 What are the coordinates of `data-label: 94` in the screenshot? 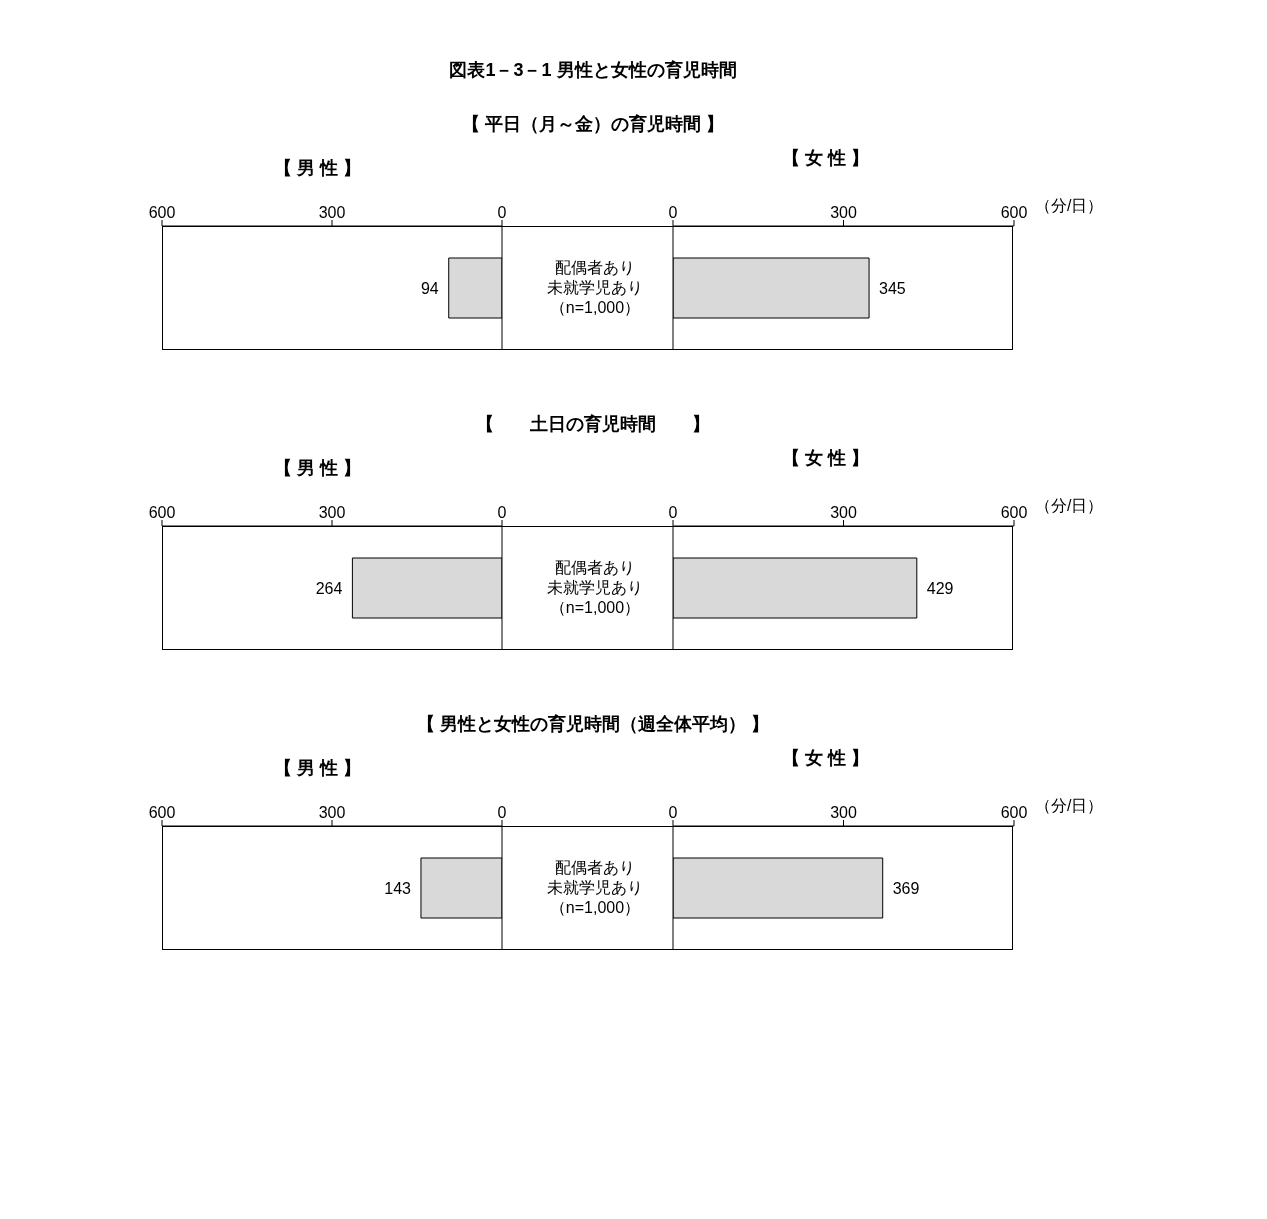 It's located at (429, 288).